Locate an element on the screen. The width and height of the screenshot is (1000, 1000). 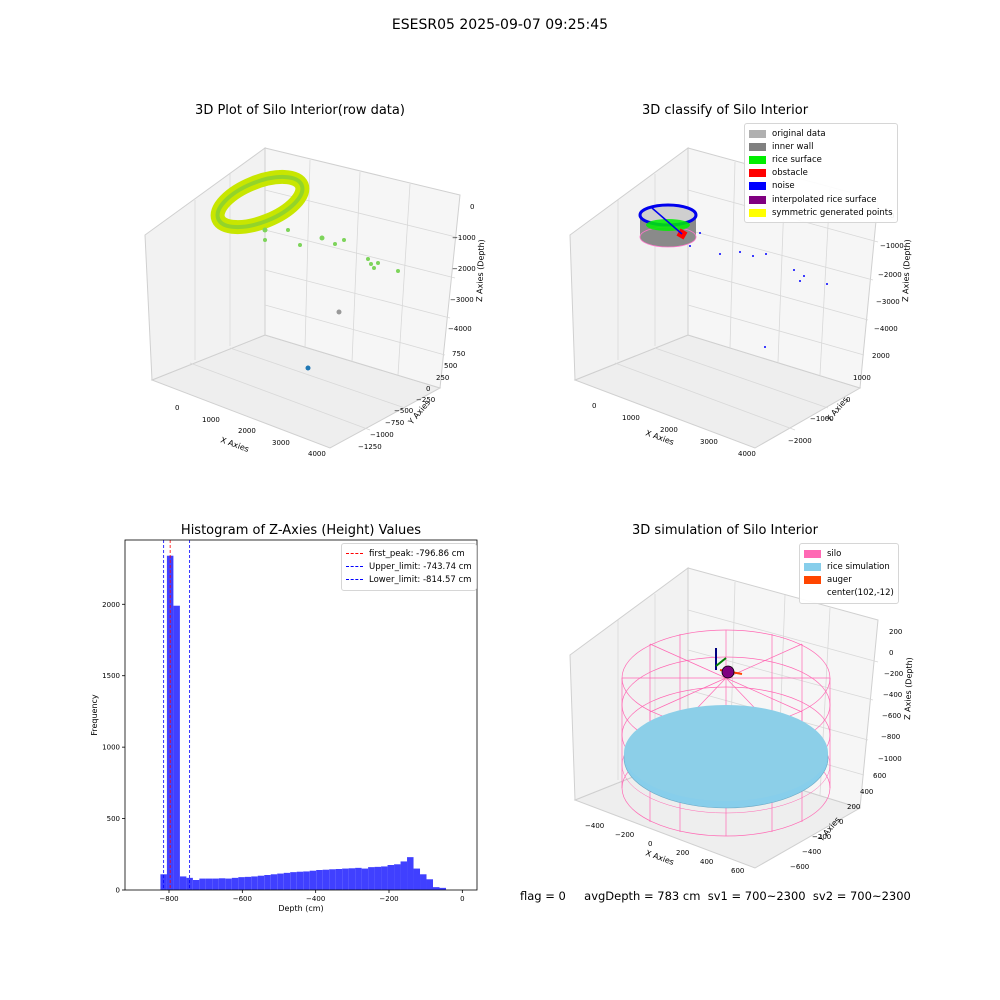
histogram-y-axis-label: Frequency is located at coordinates (94, 715).